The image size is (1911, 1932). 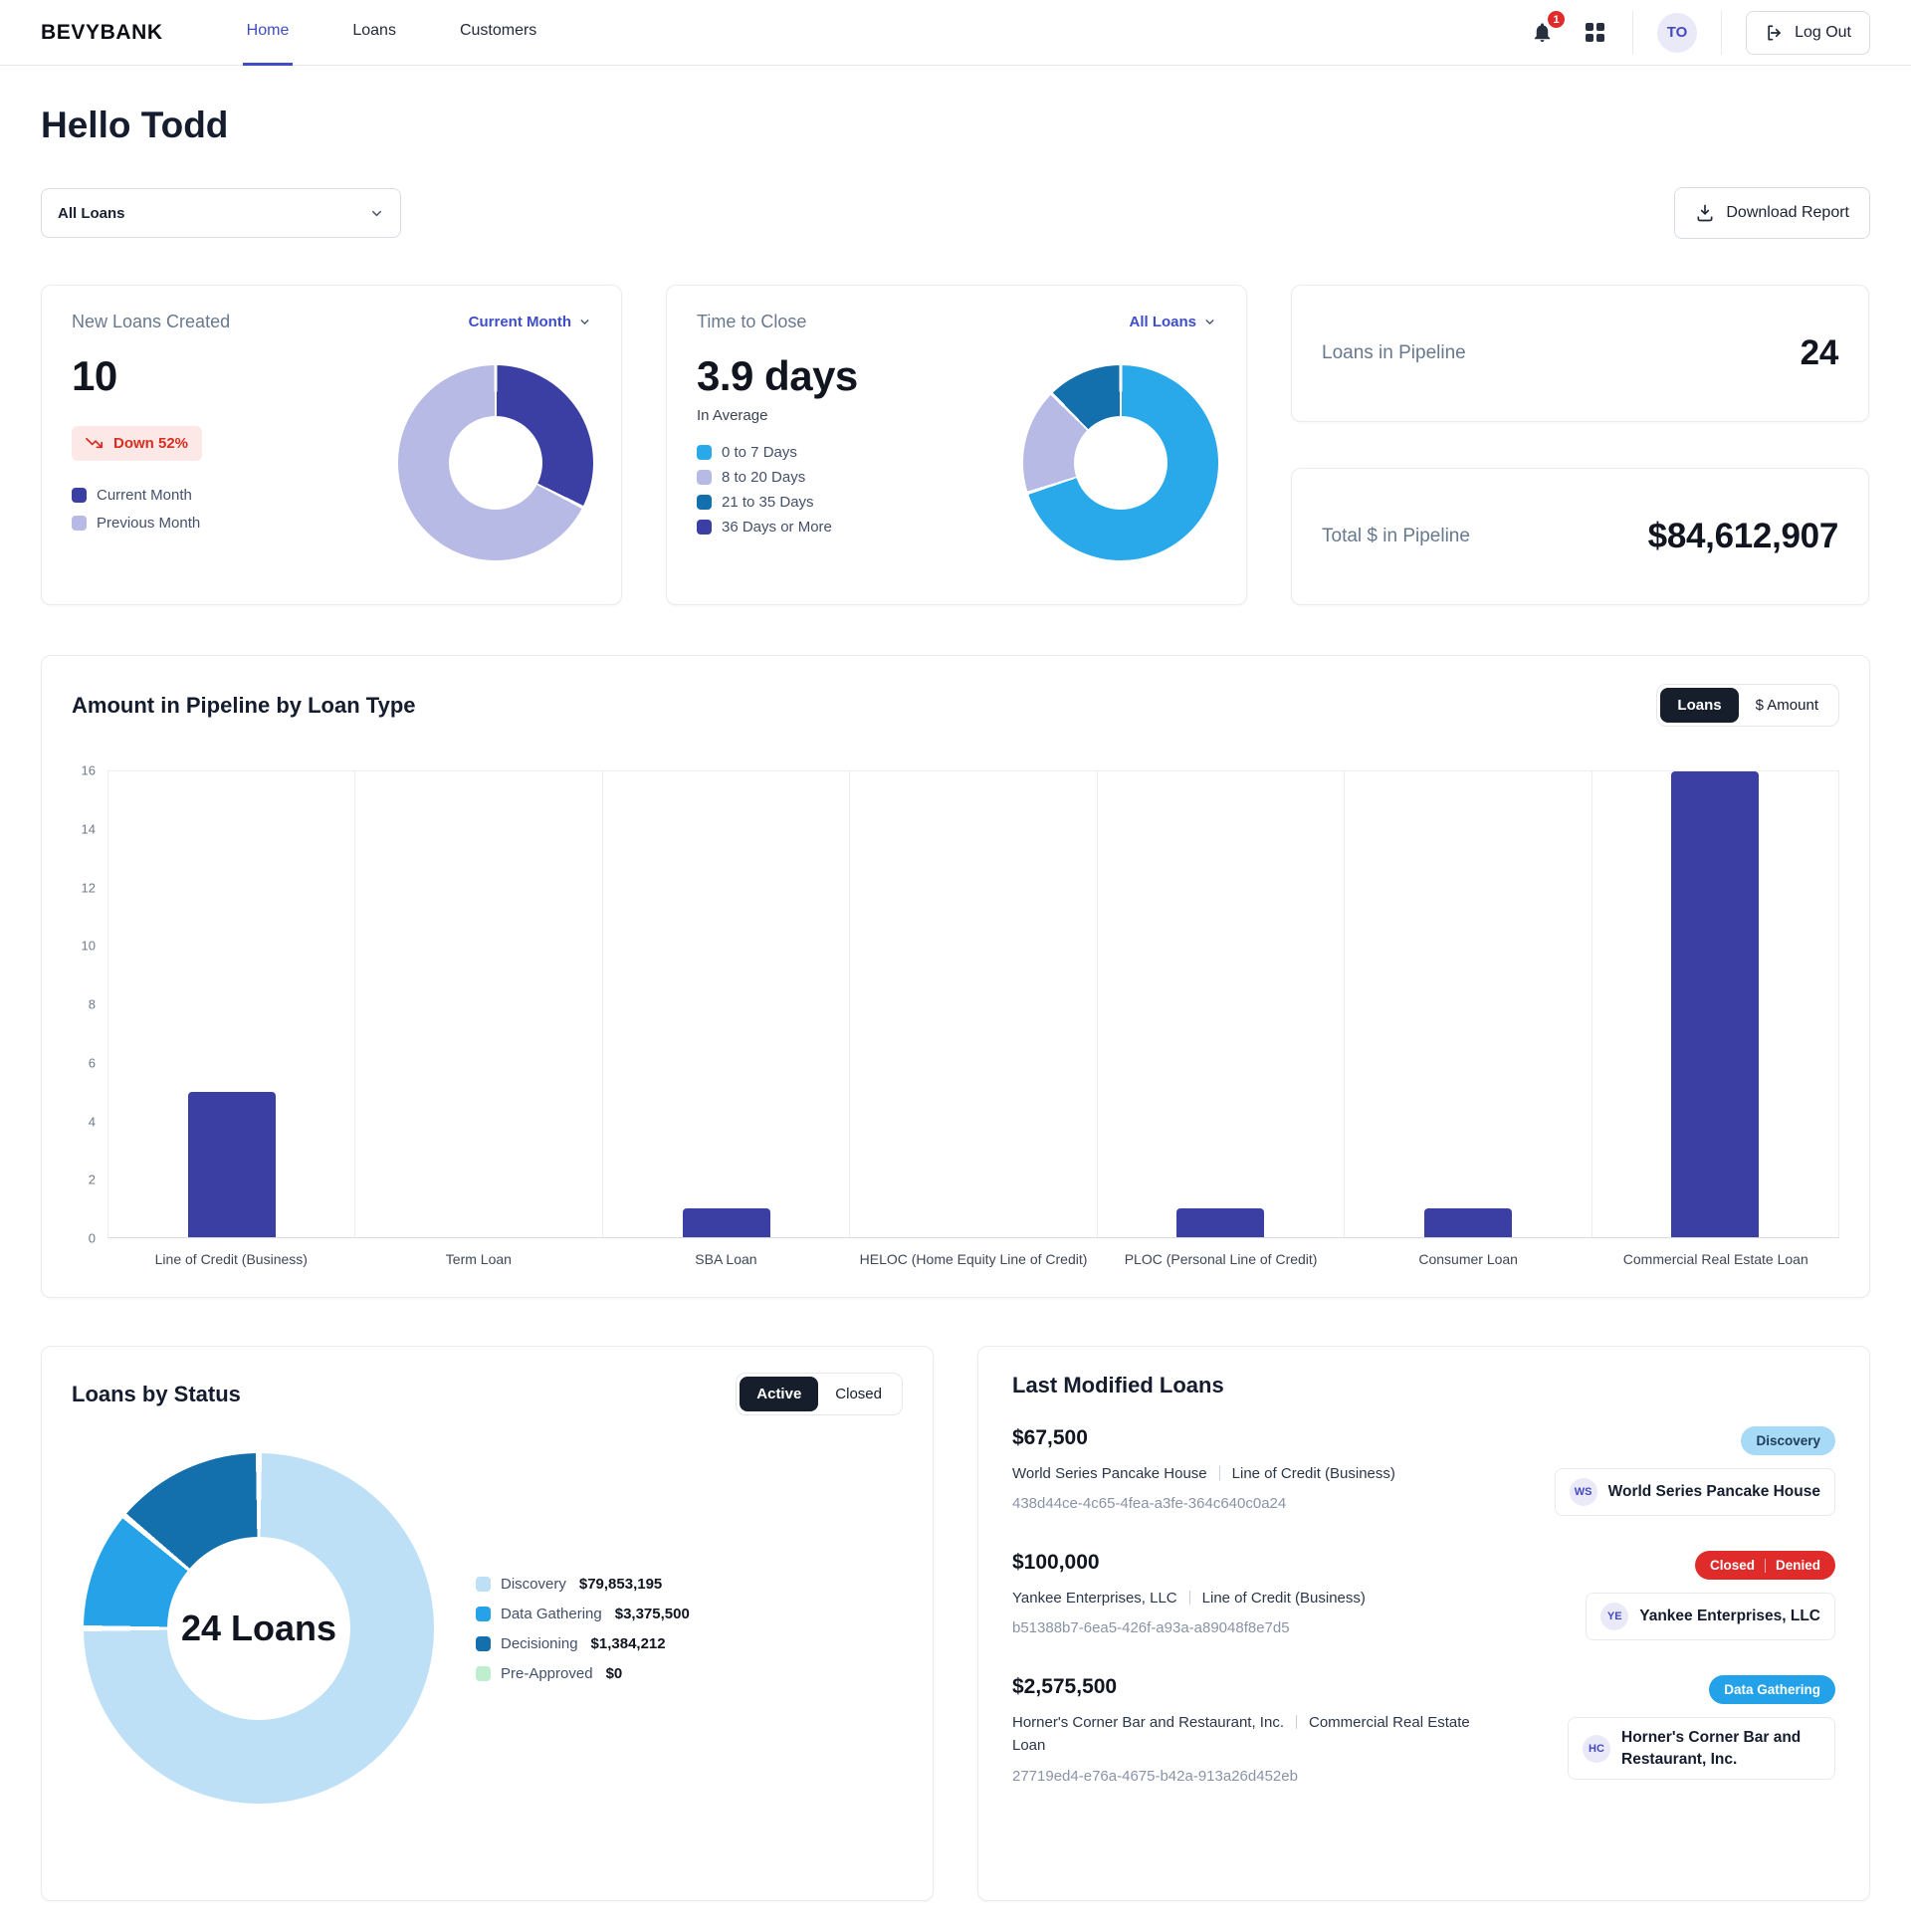 What do you see at coordinates (1094, 1598) in the screenshot?
I see `borrower-name: Yankee Enterprises, LLC` at bounding box center [1094, 1598].